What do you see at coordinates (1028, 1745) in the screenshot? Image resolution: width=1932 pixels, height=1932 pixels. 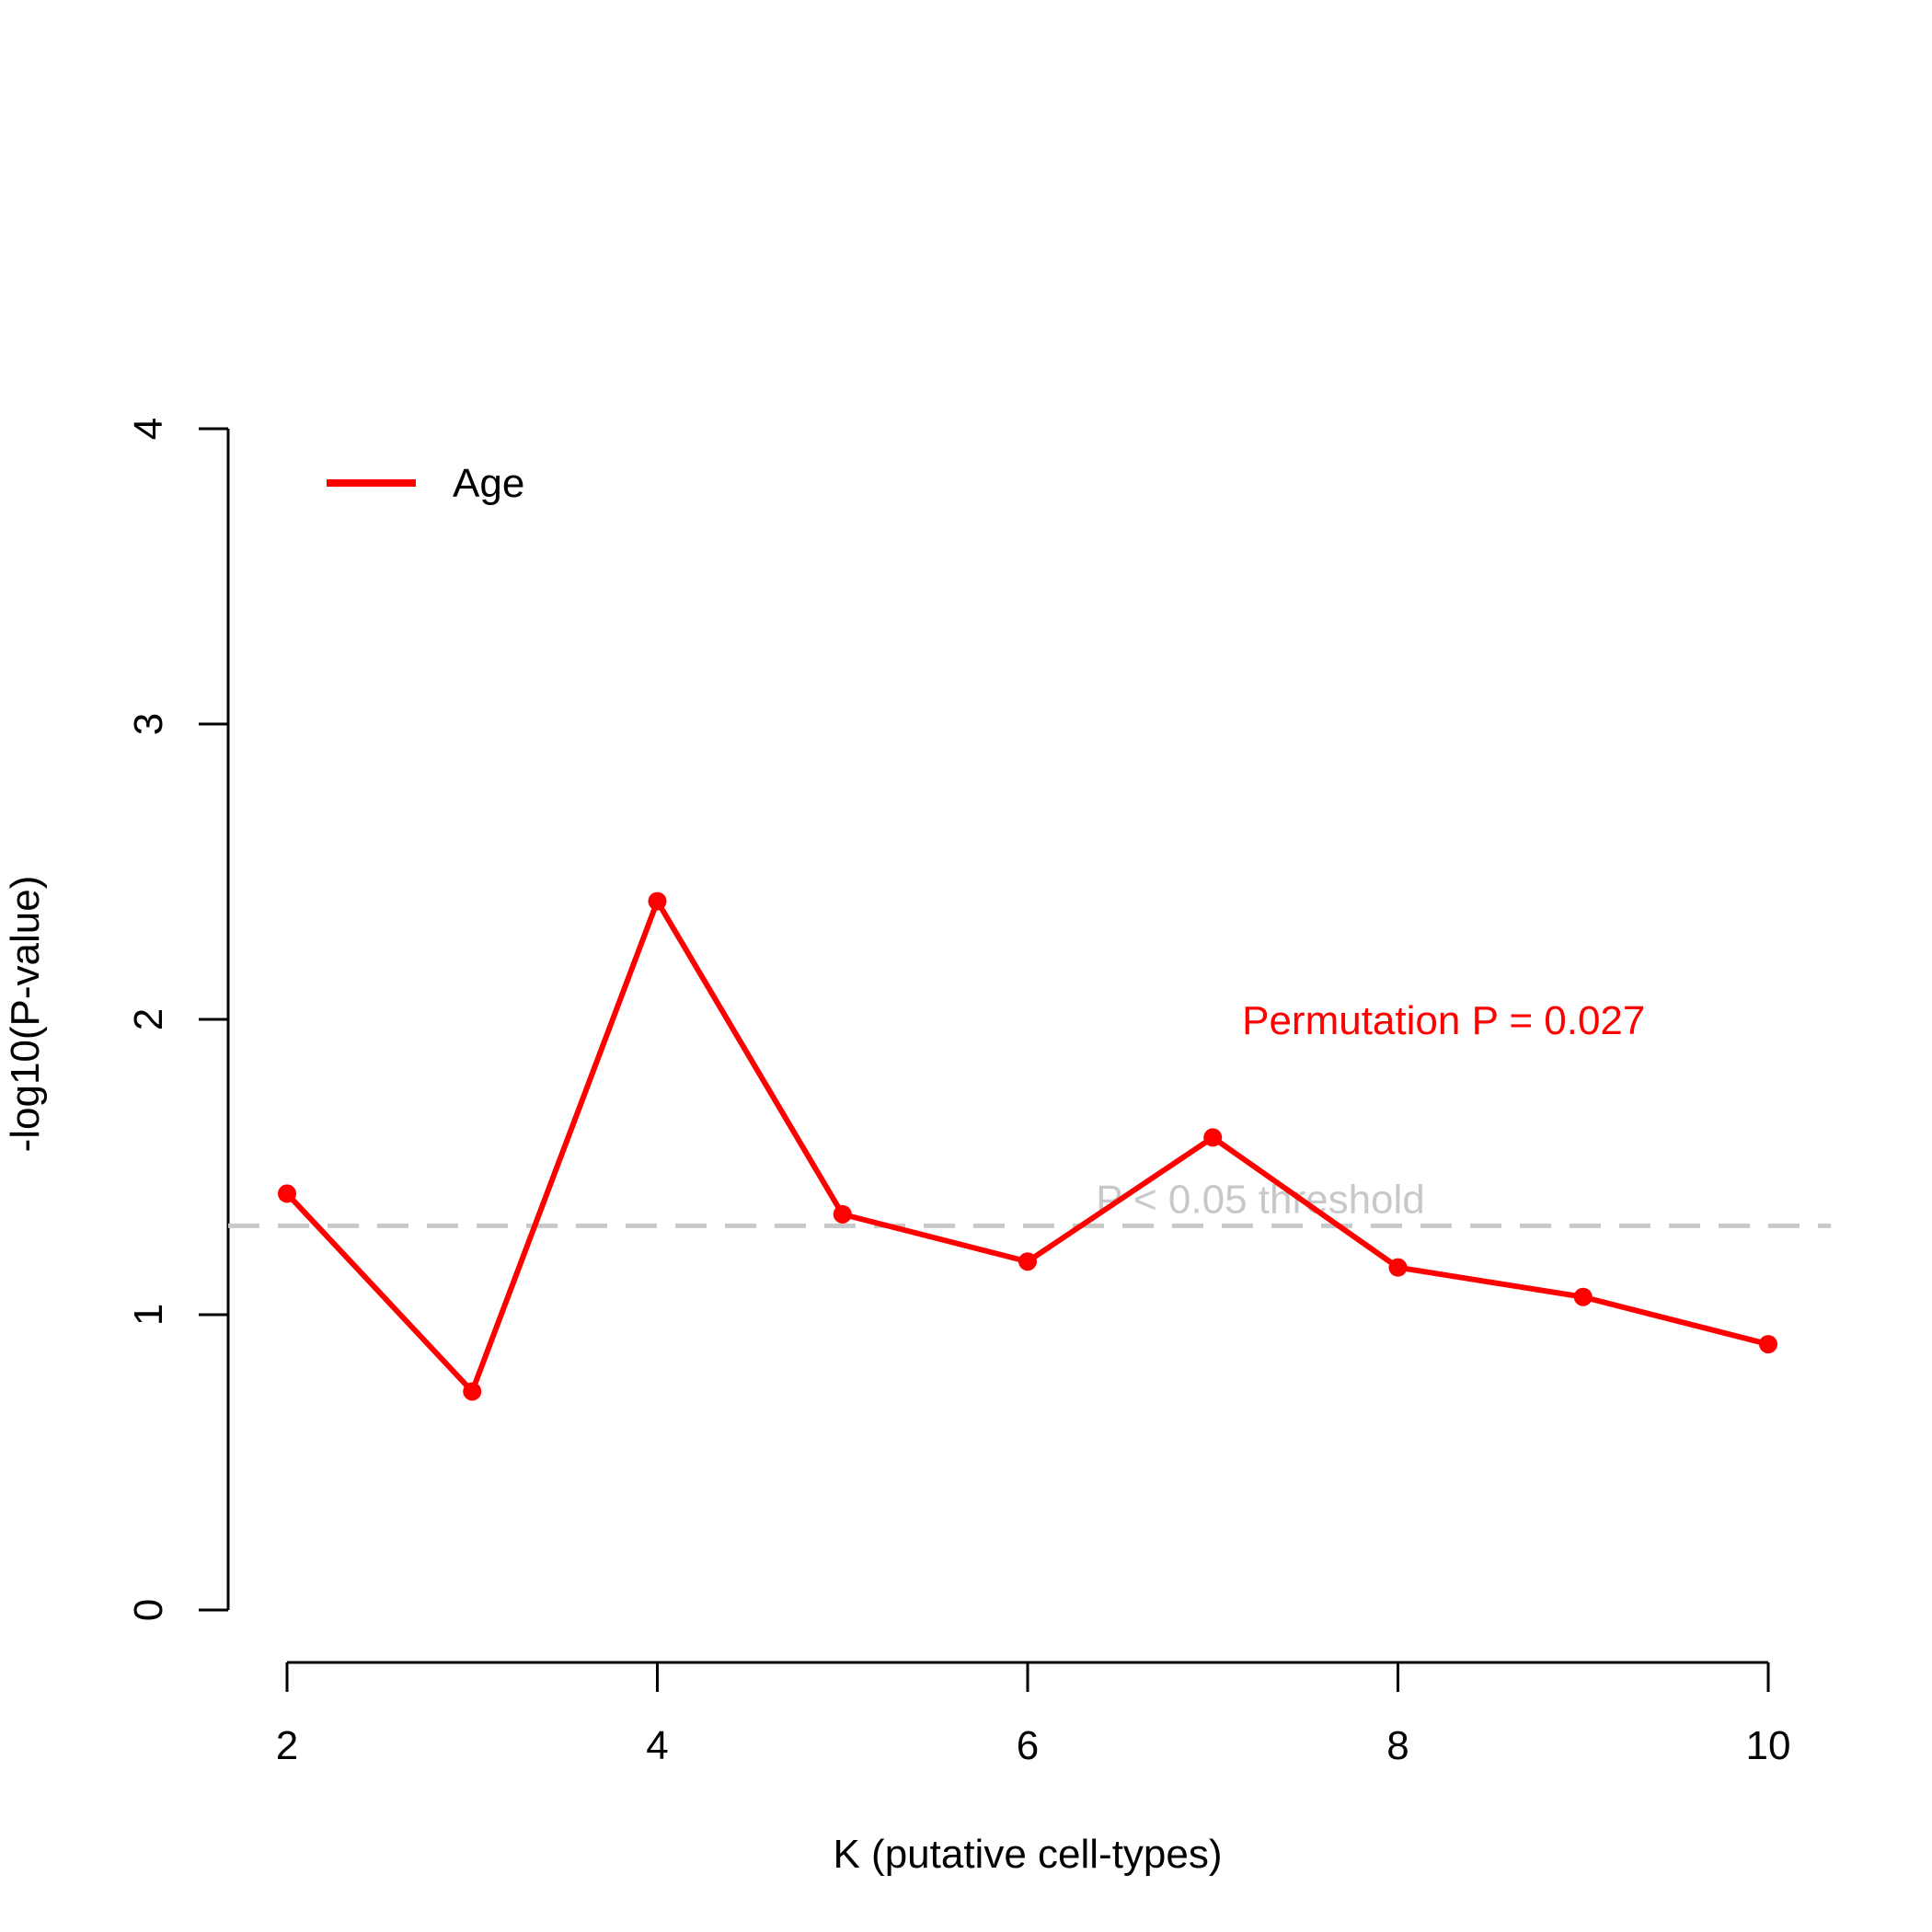 I see `x-tick-label: 6` at bounding box center [1028, 1745].